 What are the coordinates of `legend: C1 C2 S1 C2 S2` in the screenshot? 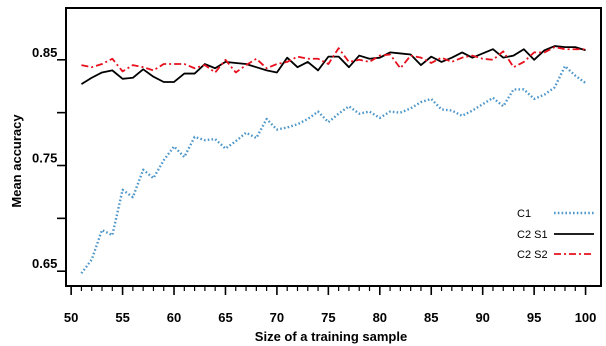 It's located at (555, 234).